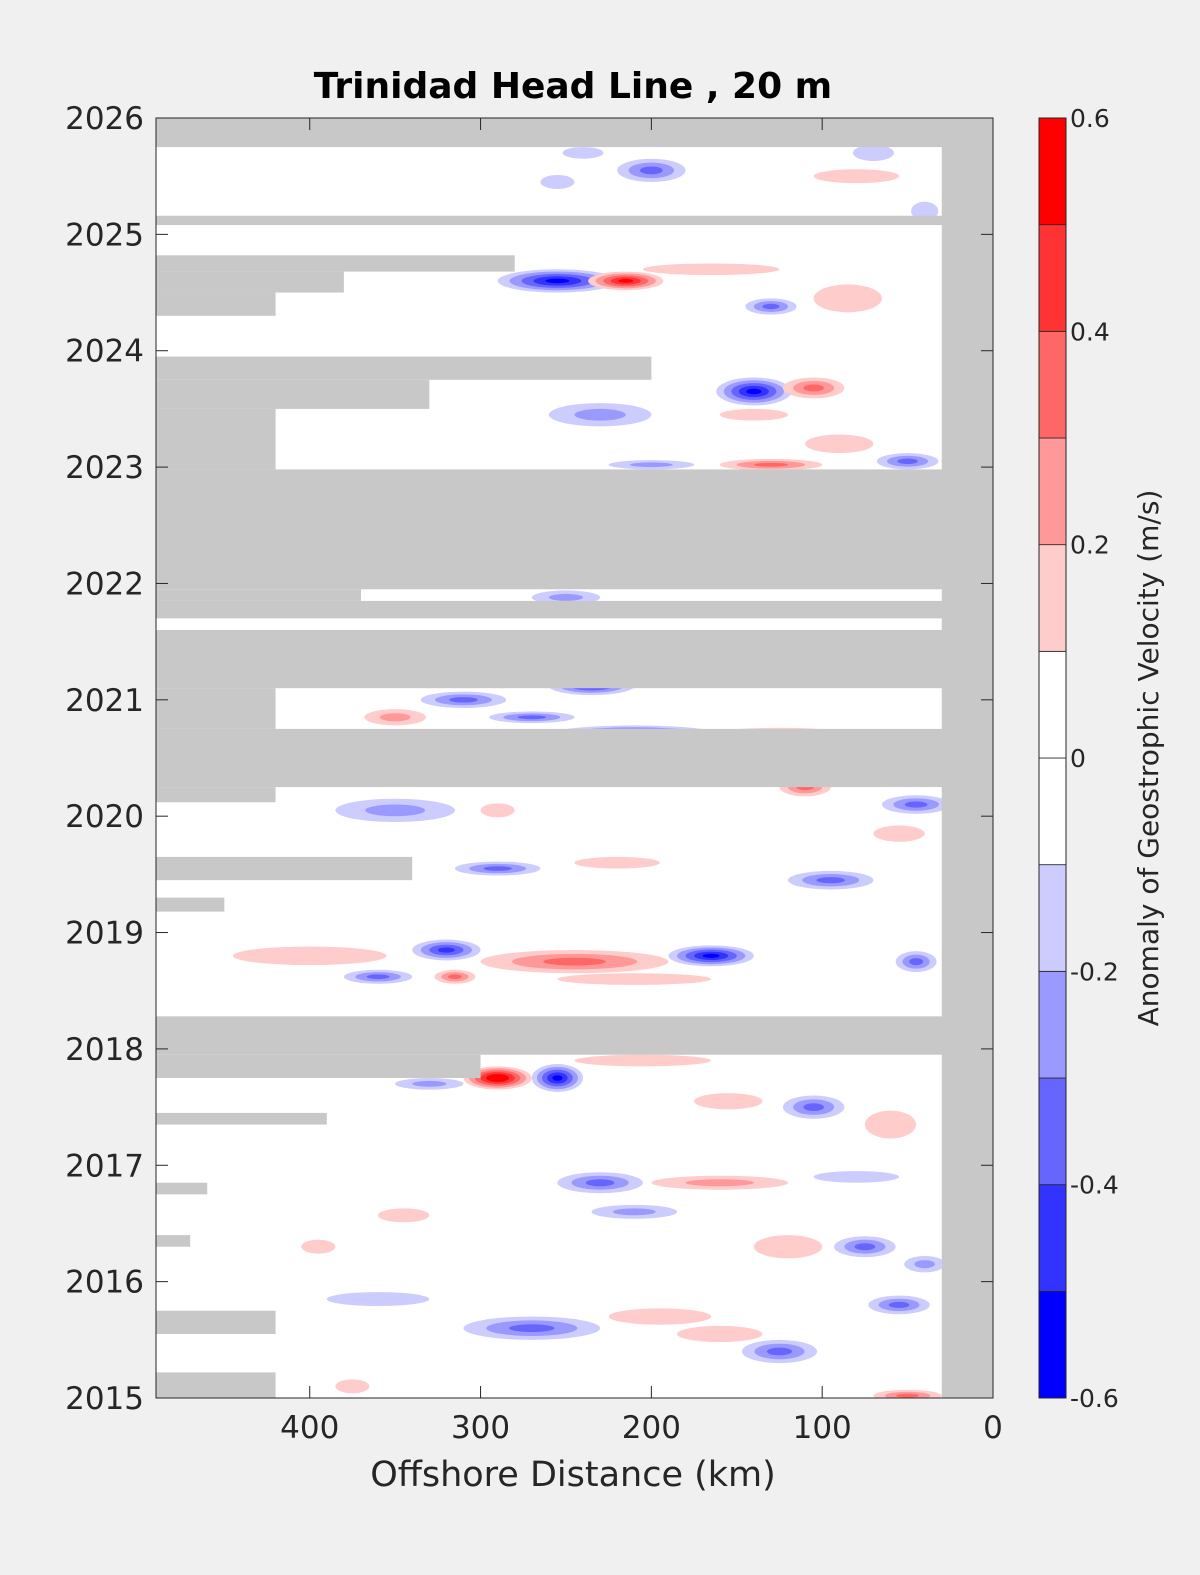 Image resolution: width=1200 pixels, height=1575 pixels. I want to click on colorbar-tick-label: 0.2, so click(1090, 545).